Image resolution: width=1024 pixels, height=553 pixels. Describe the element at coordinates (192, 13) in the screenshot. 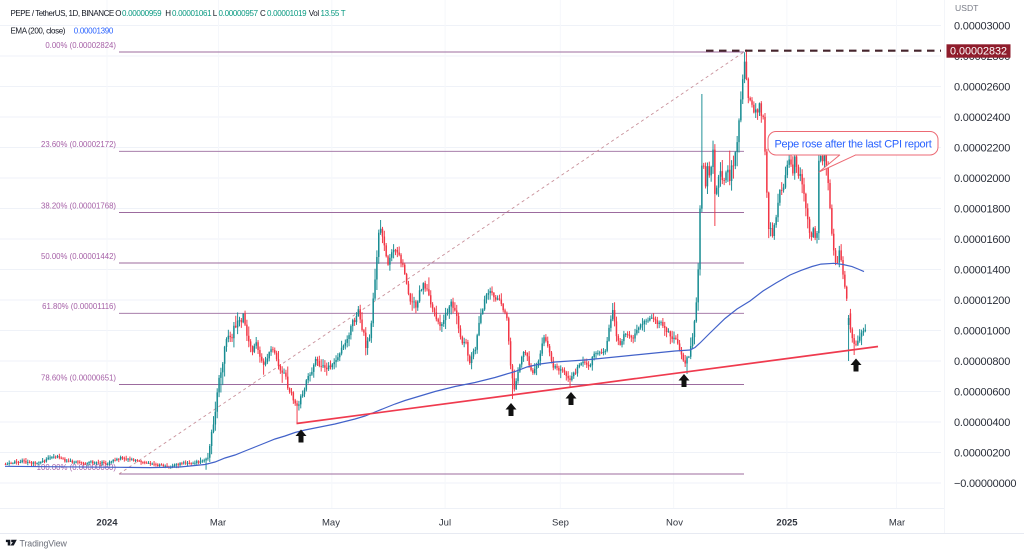

I see `svg-text: 0.00001061` at that location.